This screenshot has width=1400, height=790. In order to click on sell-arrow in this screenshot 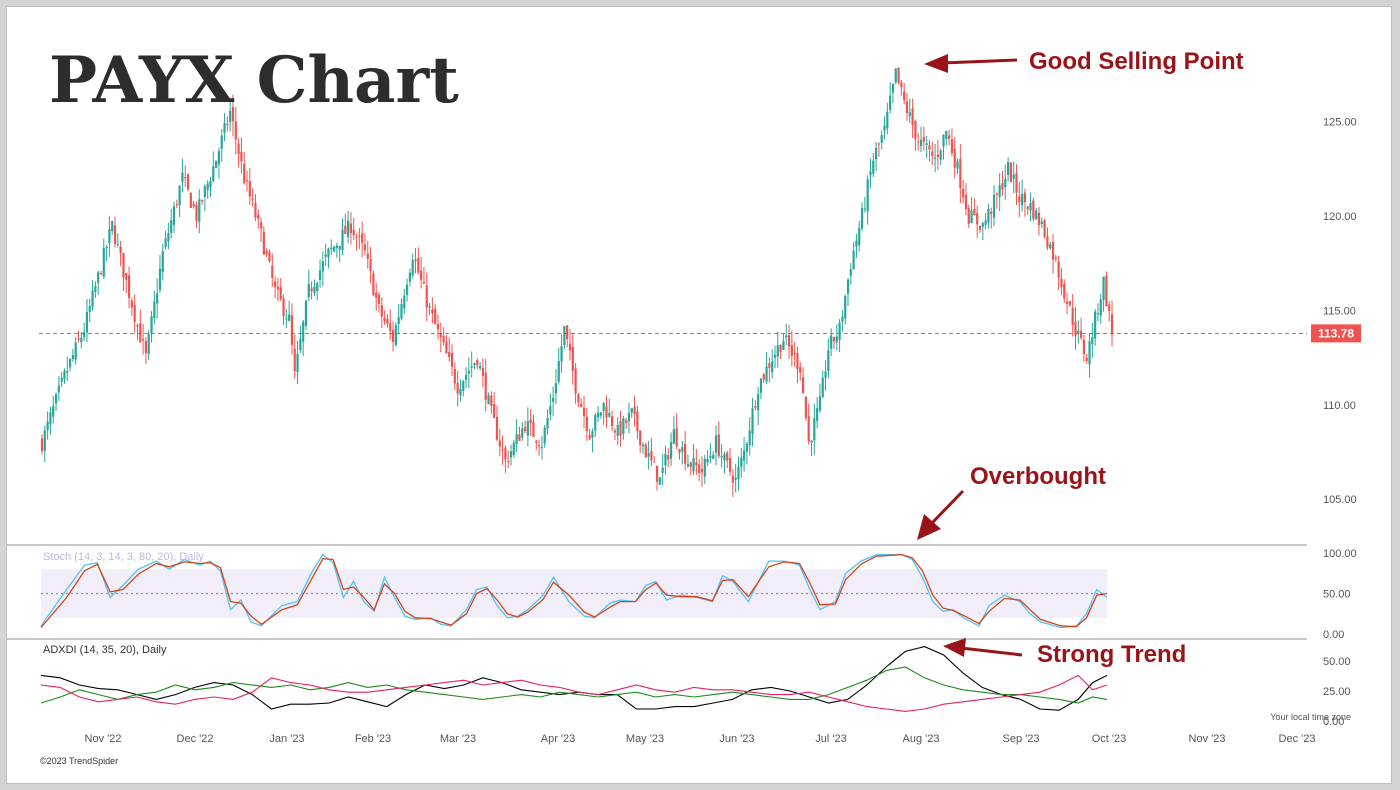, I will do `click(979, 61)`.